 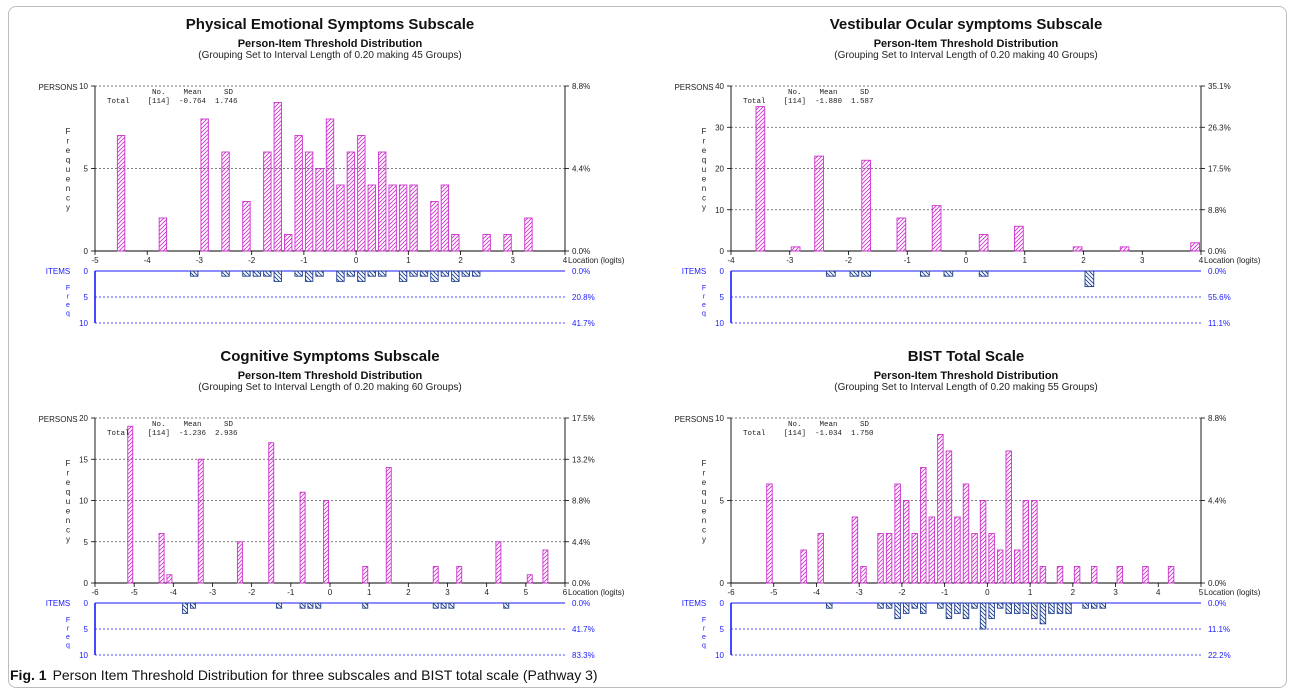 I want to click on y-tick-label: 15, so click(x=83, y=459).